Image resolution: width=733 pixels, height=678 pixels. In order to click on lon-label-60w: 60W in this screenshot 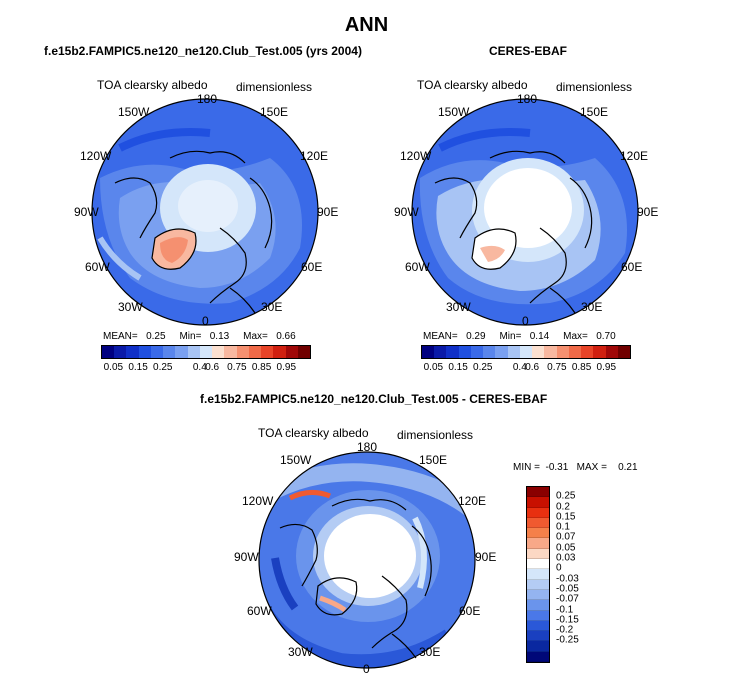, I will do `click(259, 611)`.